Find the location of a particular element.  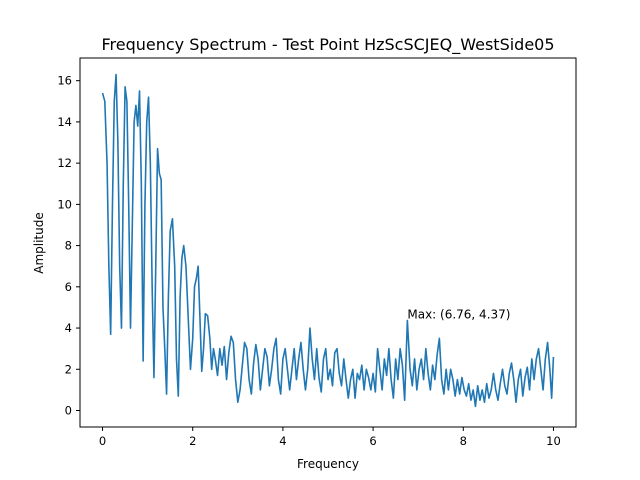

x-tick-label: 4 is located at coordinates (282, 441).